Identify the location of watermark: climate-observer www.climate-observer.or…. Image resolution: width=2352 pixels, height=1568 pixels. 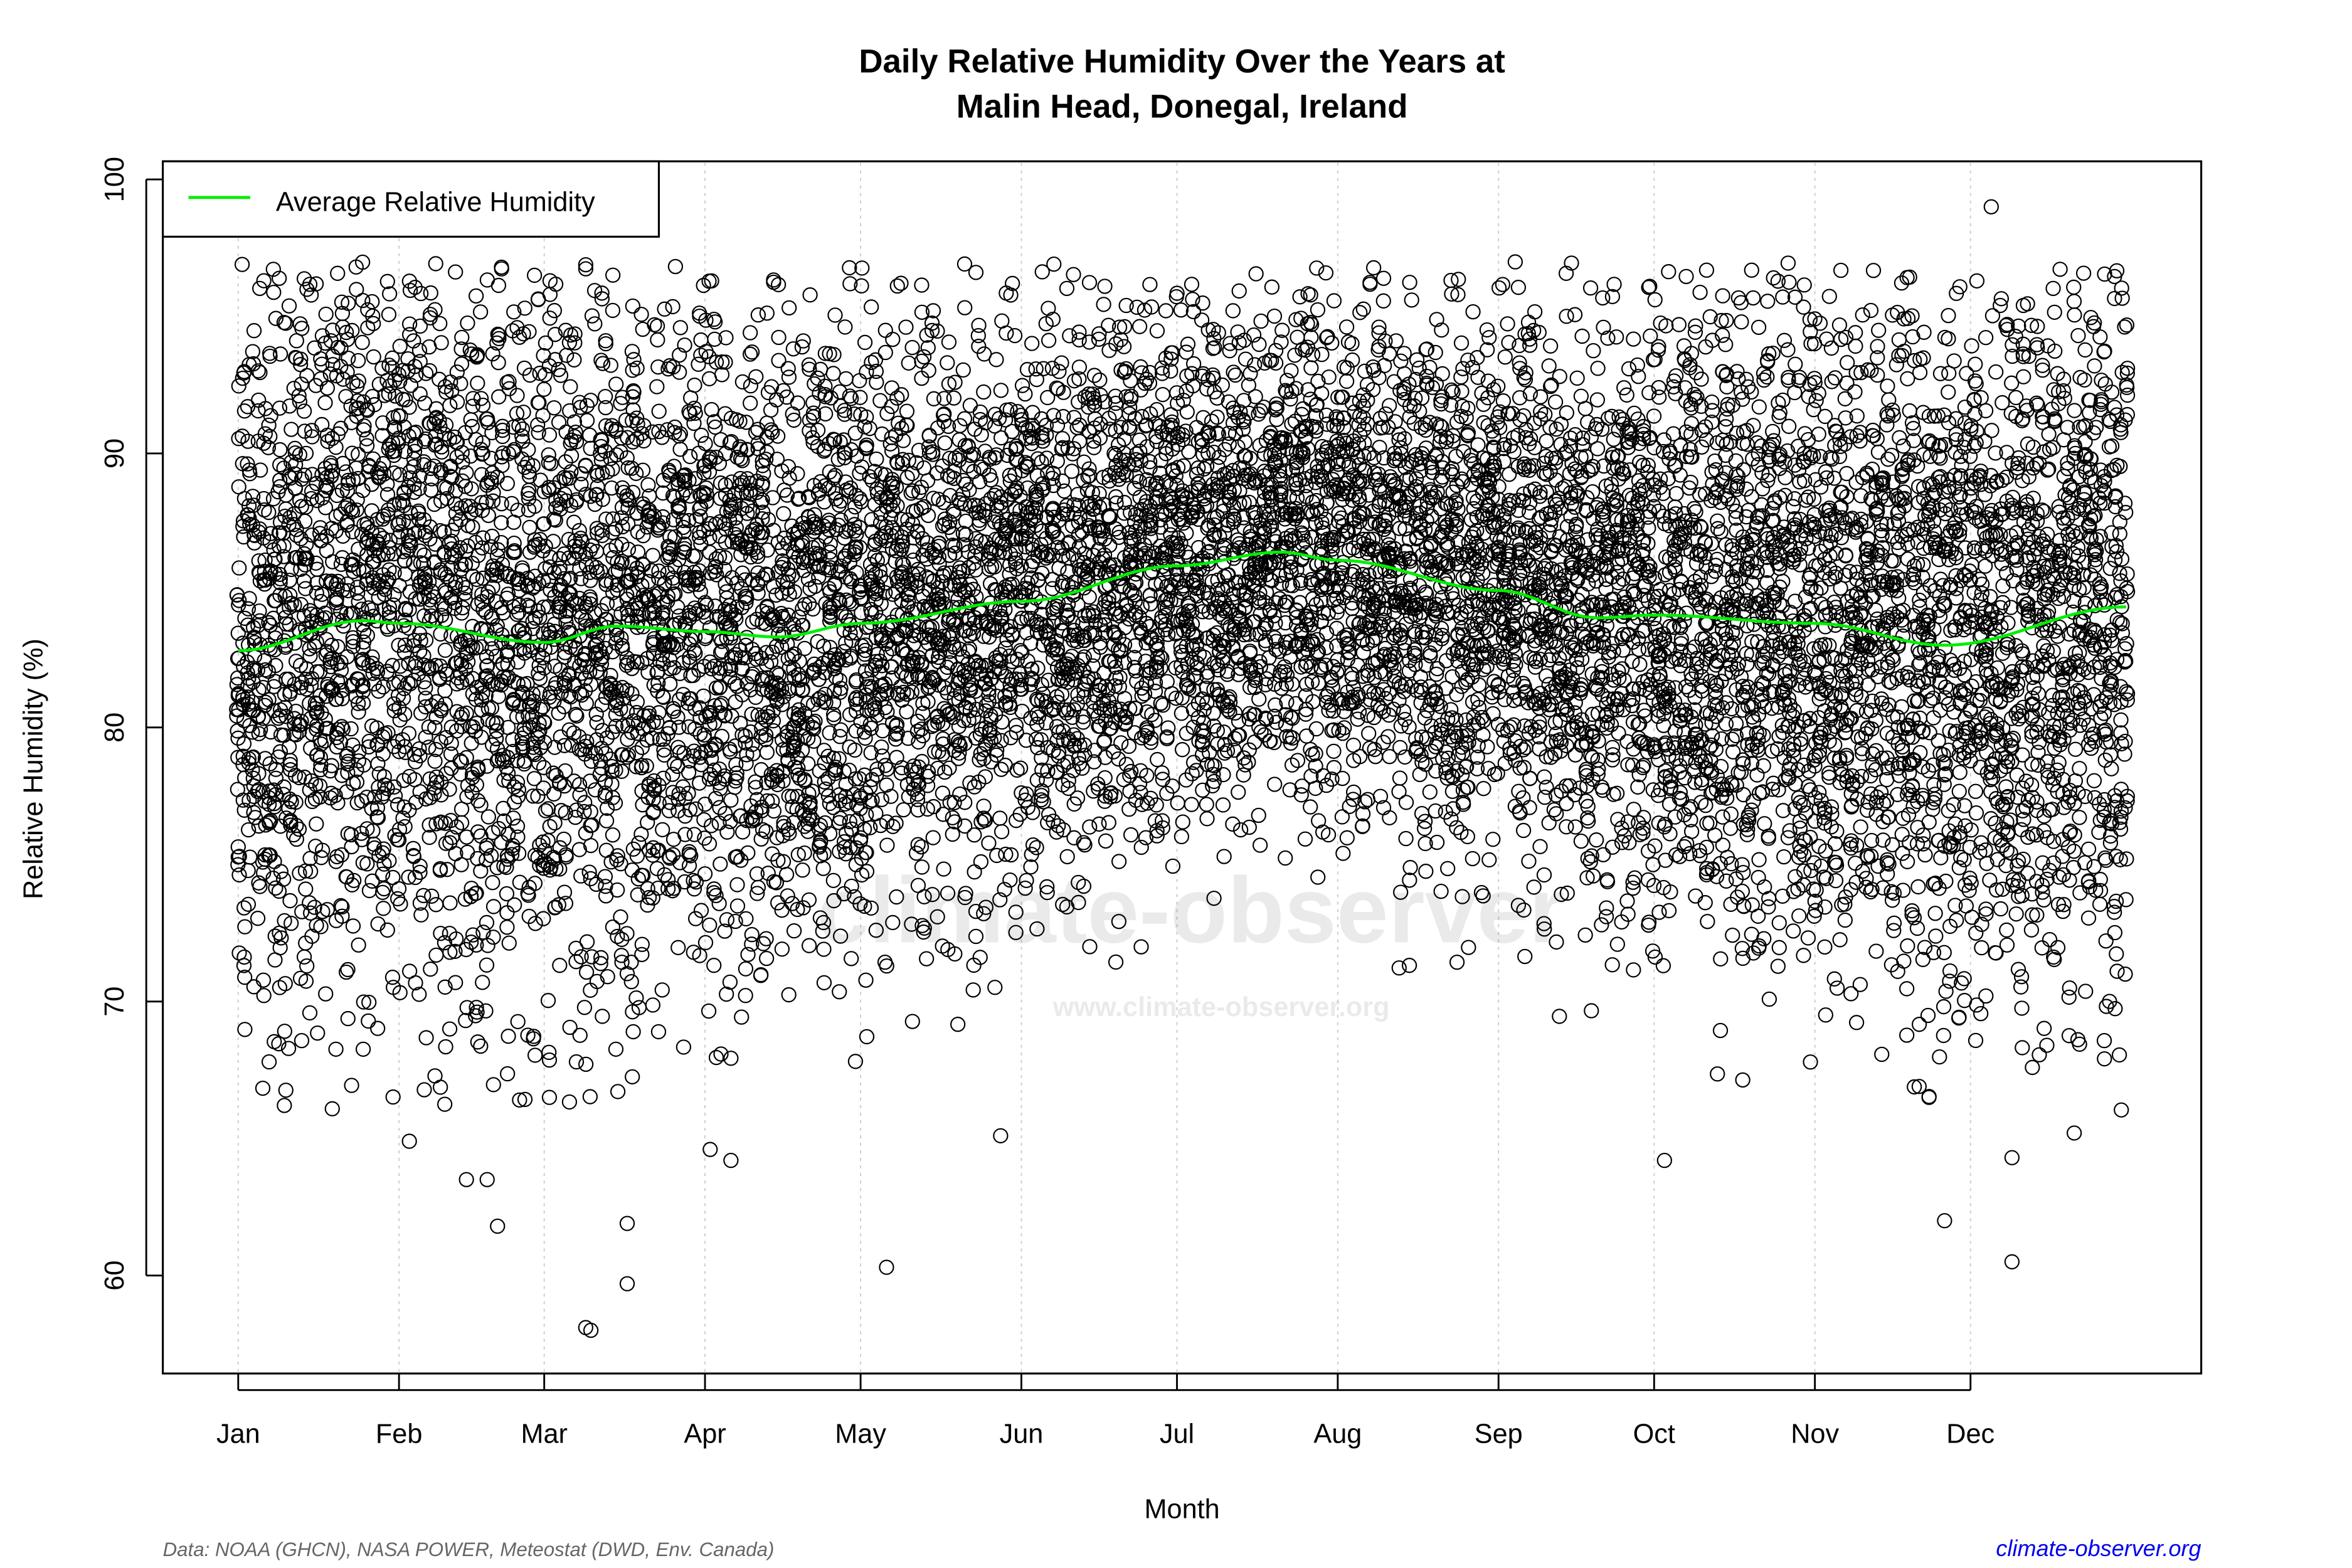
(1191, 939).